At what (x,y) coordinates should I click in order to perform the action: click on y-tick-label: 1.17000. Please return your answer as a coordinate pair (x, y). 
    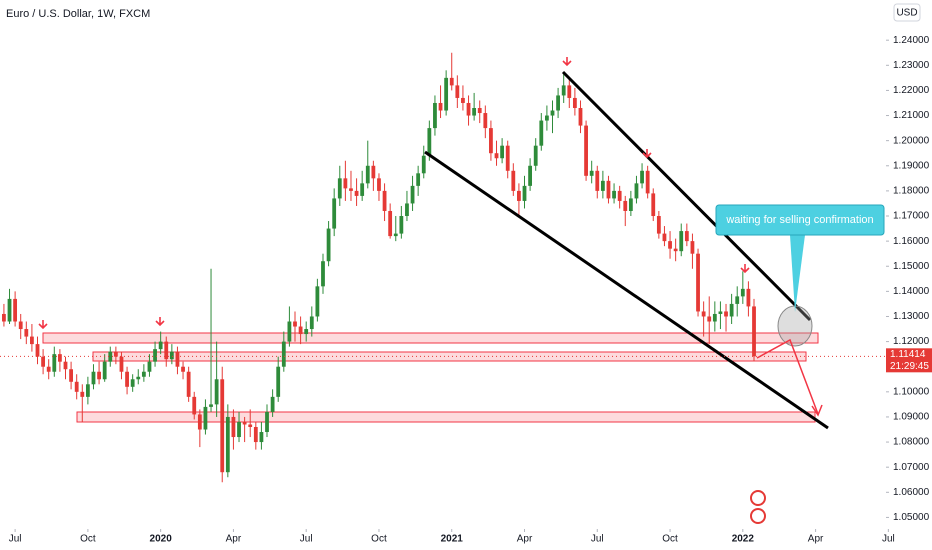
    Looking at the image, I should click on (911, 216).